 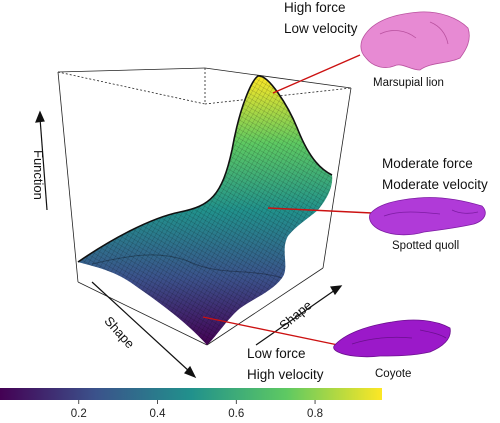 What do you see at coordinates (320, 210) in the screenshot?
I see `pointer-middle` at bounding box center [320, 210].